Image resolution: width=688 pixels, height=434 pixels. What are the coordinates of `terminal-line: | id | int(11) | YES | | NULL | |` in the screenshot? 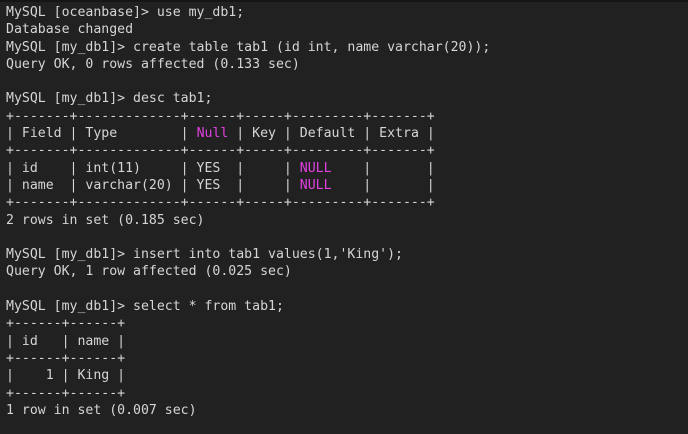 It's located at (248, 168).